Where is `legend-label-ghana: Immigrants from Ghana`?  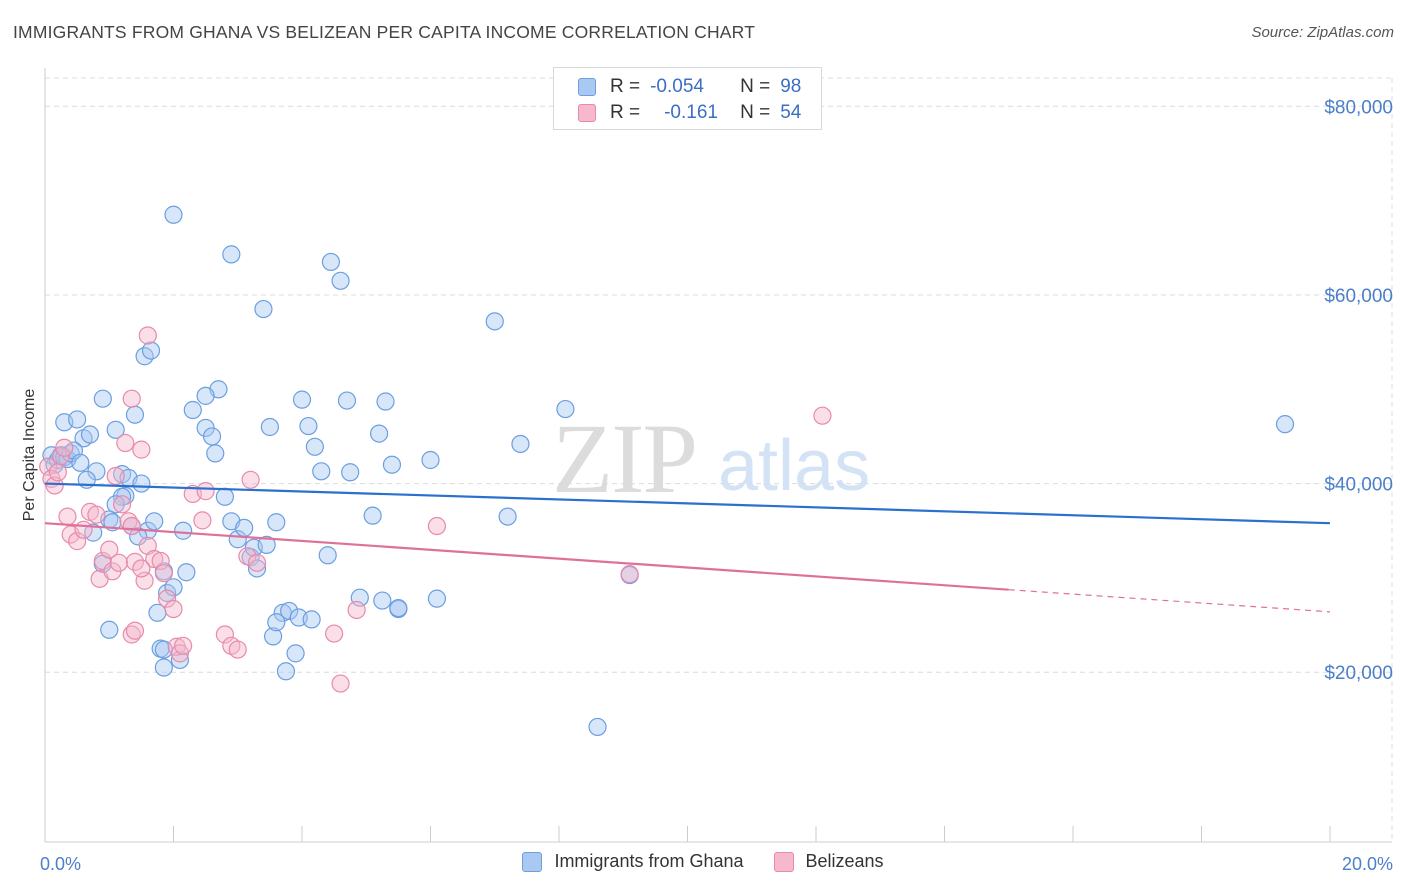
legend-label-ghana: Immigrants from Ghana is located at coordinates (649, 861).